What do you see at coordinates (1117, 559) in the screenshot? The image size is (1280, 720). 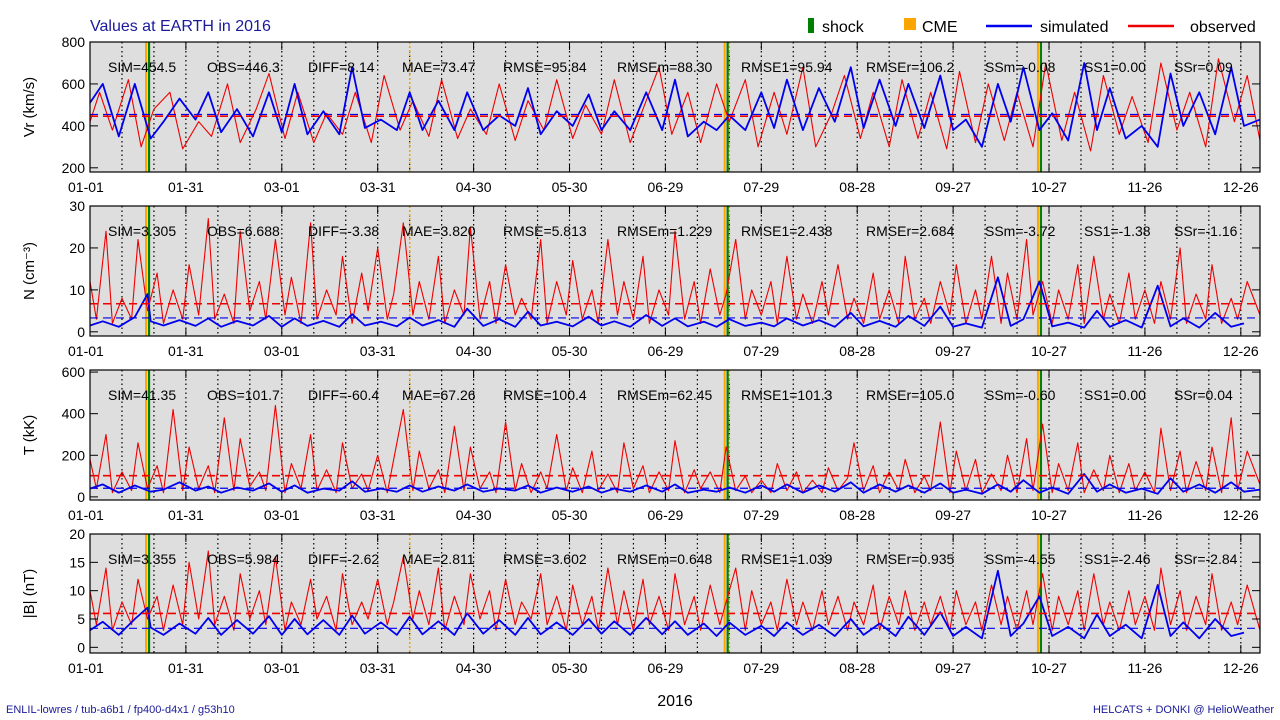 I see `stat-label: SS1=-2.46` at bounding box center [1117, 559].